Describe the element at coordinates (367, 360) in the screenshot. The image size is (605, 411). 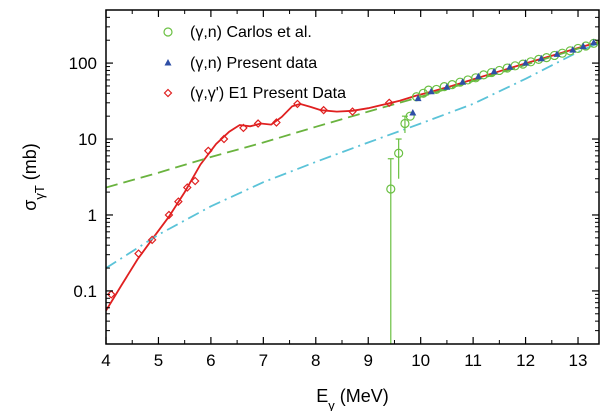
I see `x-tick-label: 9` at that location.